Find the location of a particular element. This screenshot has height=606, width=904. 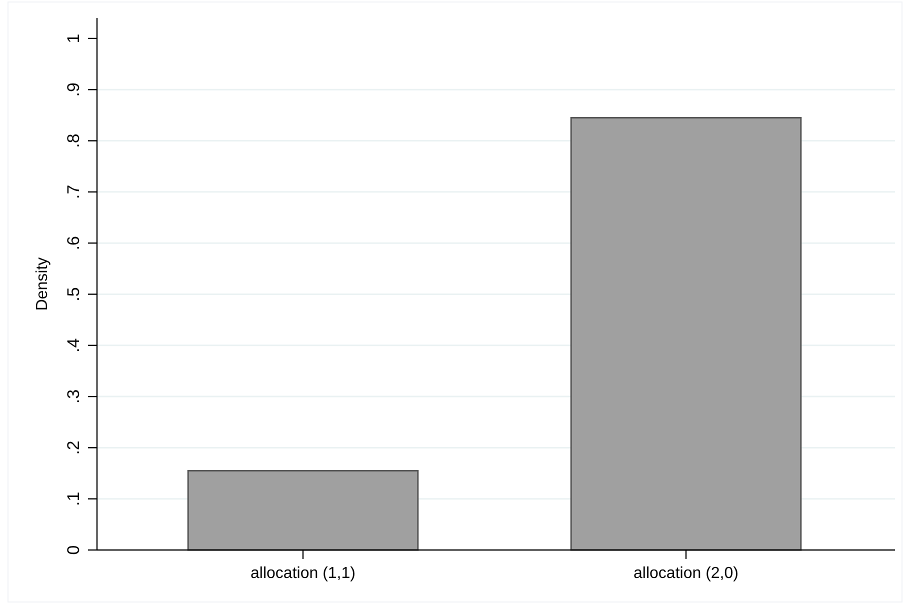

y-tick-label: .5 is located at coordinates (73, 294).